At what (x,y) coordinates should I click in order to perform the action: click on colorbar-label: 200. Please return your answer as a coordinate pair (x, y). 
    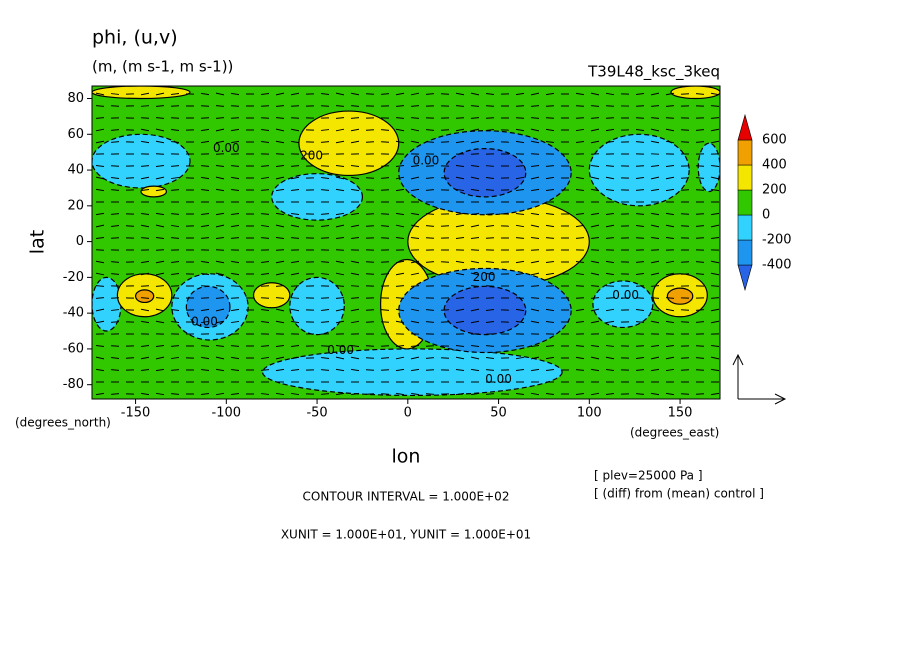
    Looking at the image, I should click on (774, 190).